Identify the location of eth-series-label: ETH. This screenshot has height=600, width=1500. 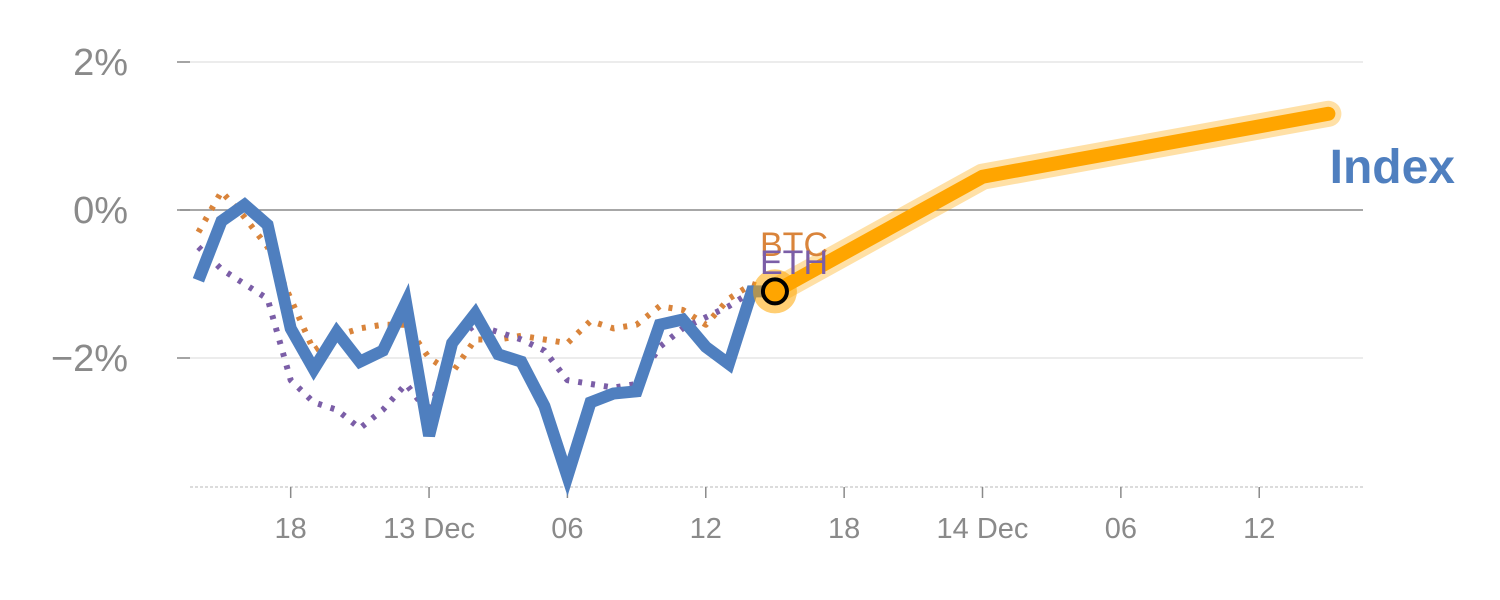
(794, 263).